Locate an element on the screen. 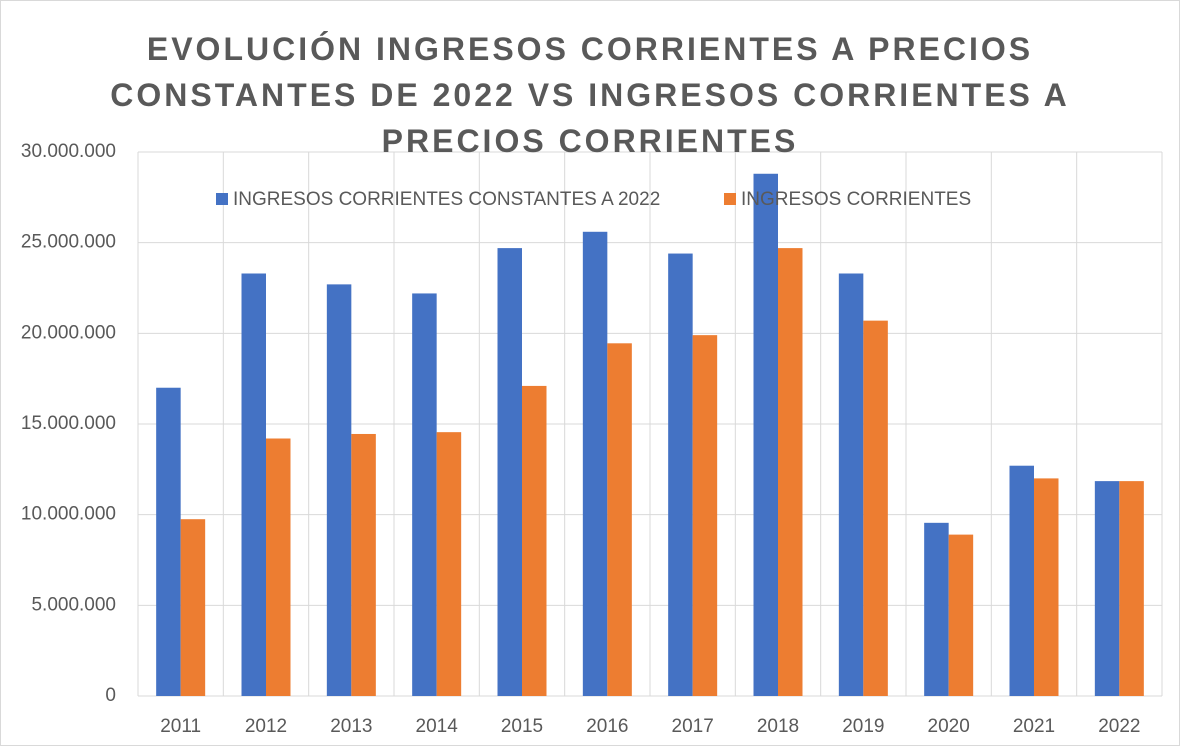 This screenshot has height=746, width=1180. x-tick-label: 2021 is located at coordinates (1034, 726).